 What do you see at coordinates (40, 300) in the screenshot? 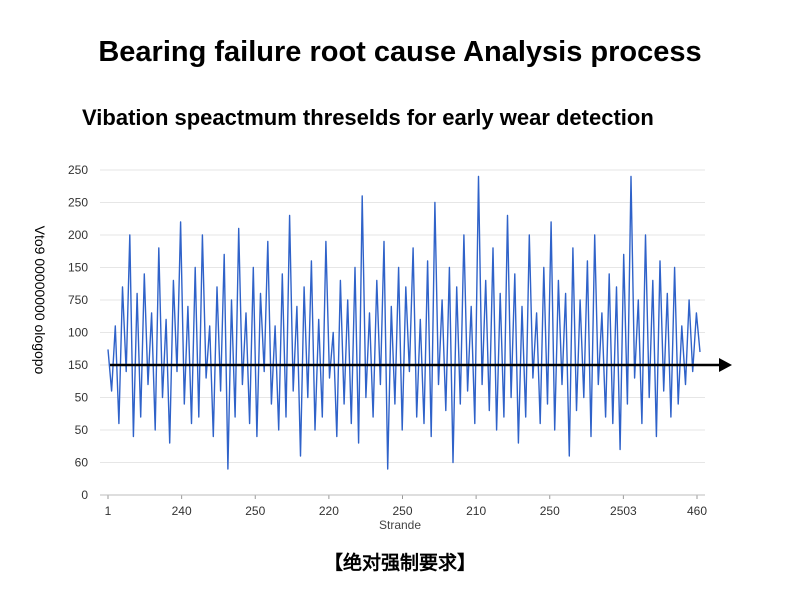
I see `y-axis-label: Vto9 00000000 ologopo` at bounding box center [40, 300].